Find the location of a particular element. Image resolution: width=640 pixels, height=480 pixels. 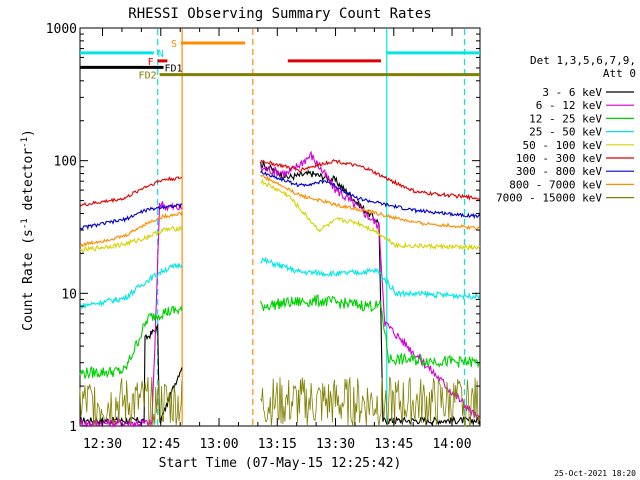

timestamp: 25-Oct-2021 18:20 is located at coordinates (595, 473).